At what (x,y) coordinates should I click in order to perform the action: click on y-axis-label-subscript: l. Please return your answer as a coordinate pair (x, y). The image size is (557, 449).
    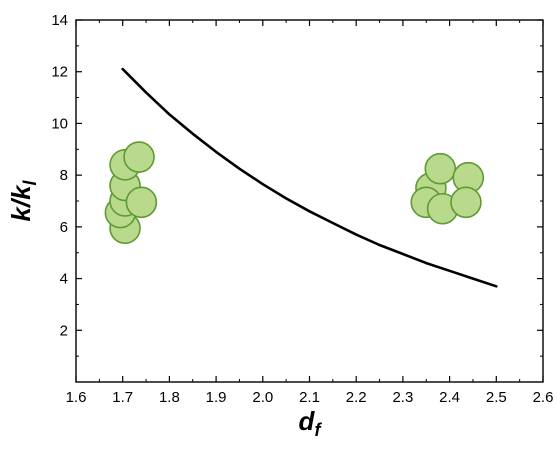
    Looking at the image, I should click on (30, 182).